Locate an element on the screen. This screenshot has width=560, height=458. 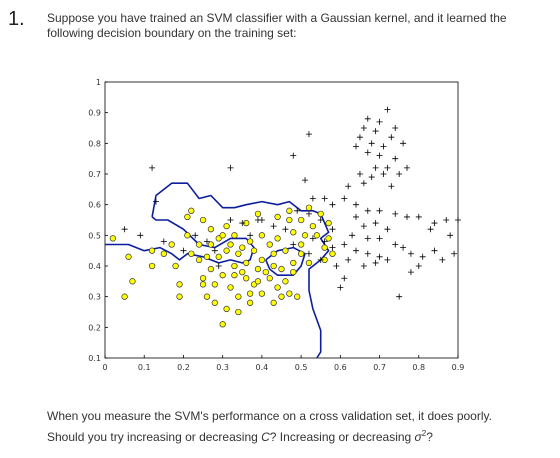
followup-text-b: ? Increasing or decreasing is located at coordinates (342, 437).